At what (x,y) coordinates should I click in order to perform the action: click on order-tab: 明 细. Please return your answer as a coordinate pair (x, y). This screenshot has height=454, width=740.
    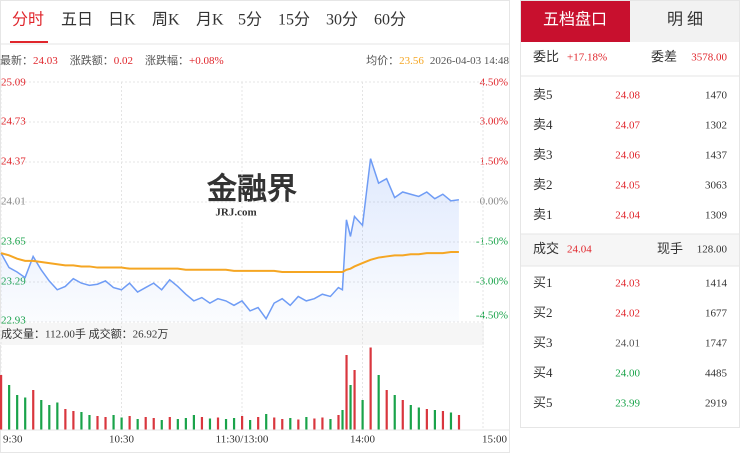
    Looking at the image, I should click on (685, 20).